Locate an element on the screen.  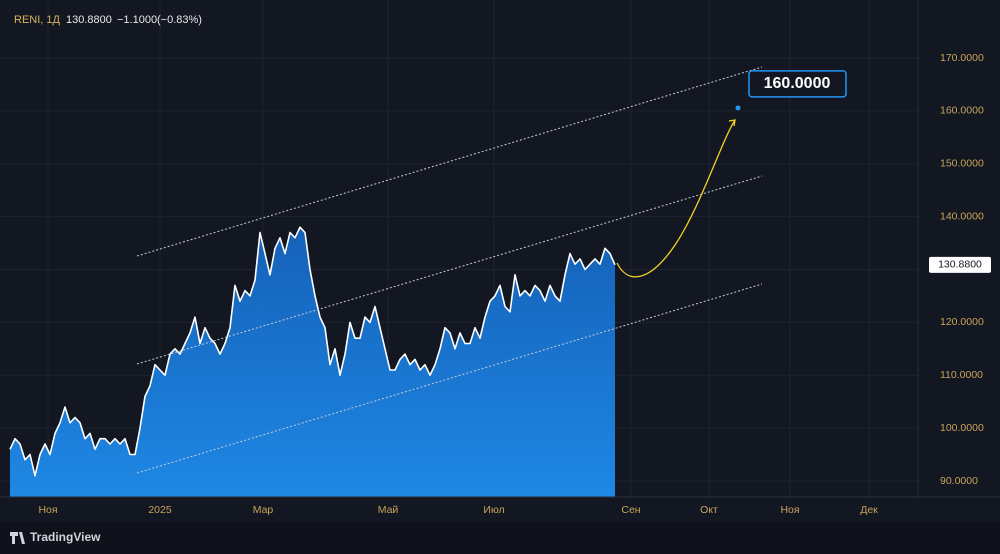
last-price-box is located at coordinates (960, 264).